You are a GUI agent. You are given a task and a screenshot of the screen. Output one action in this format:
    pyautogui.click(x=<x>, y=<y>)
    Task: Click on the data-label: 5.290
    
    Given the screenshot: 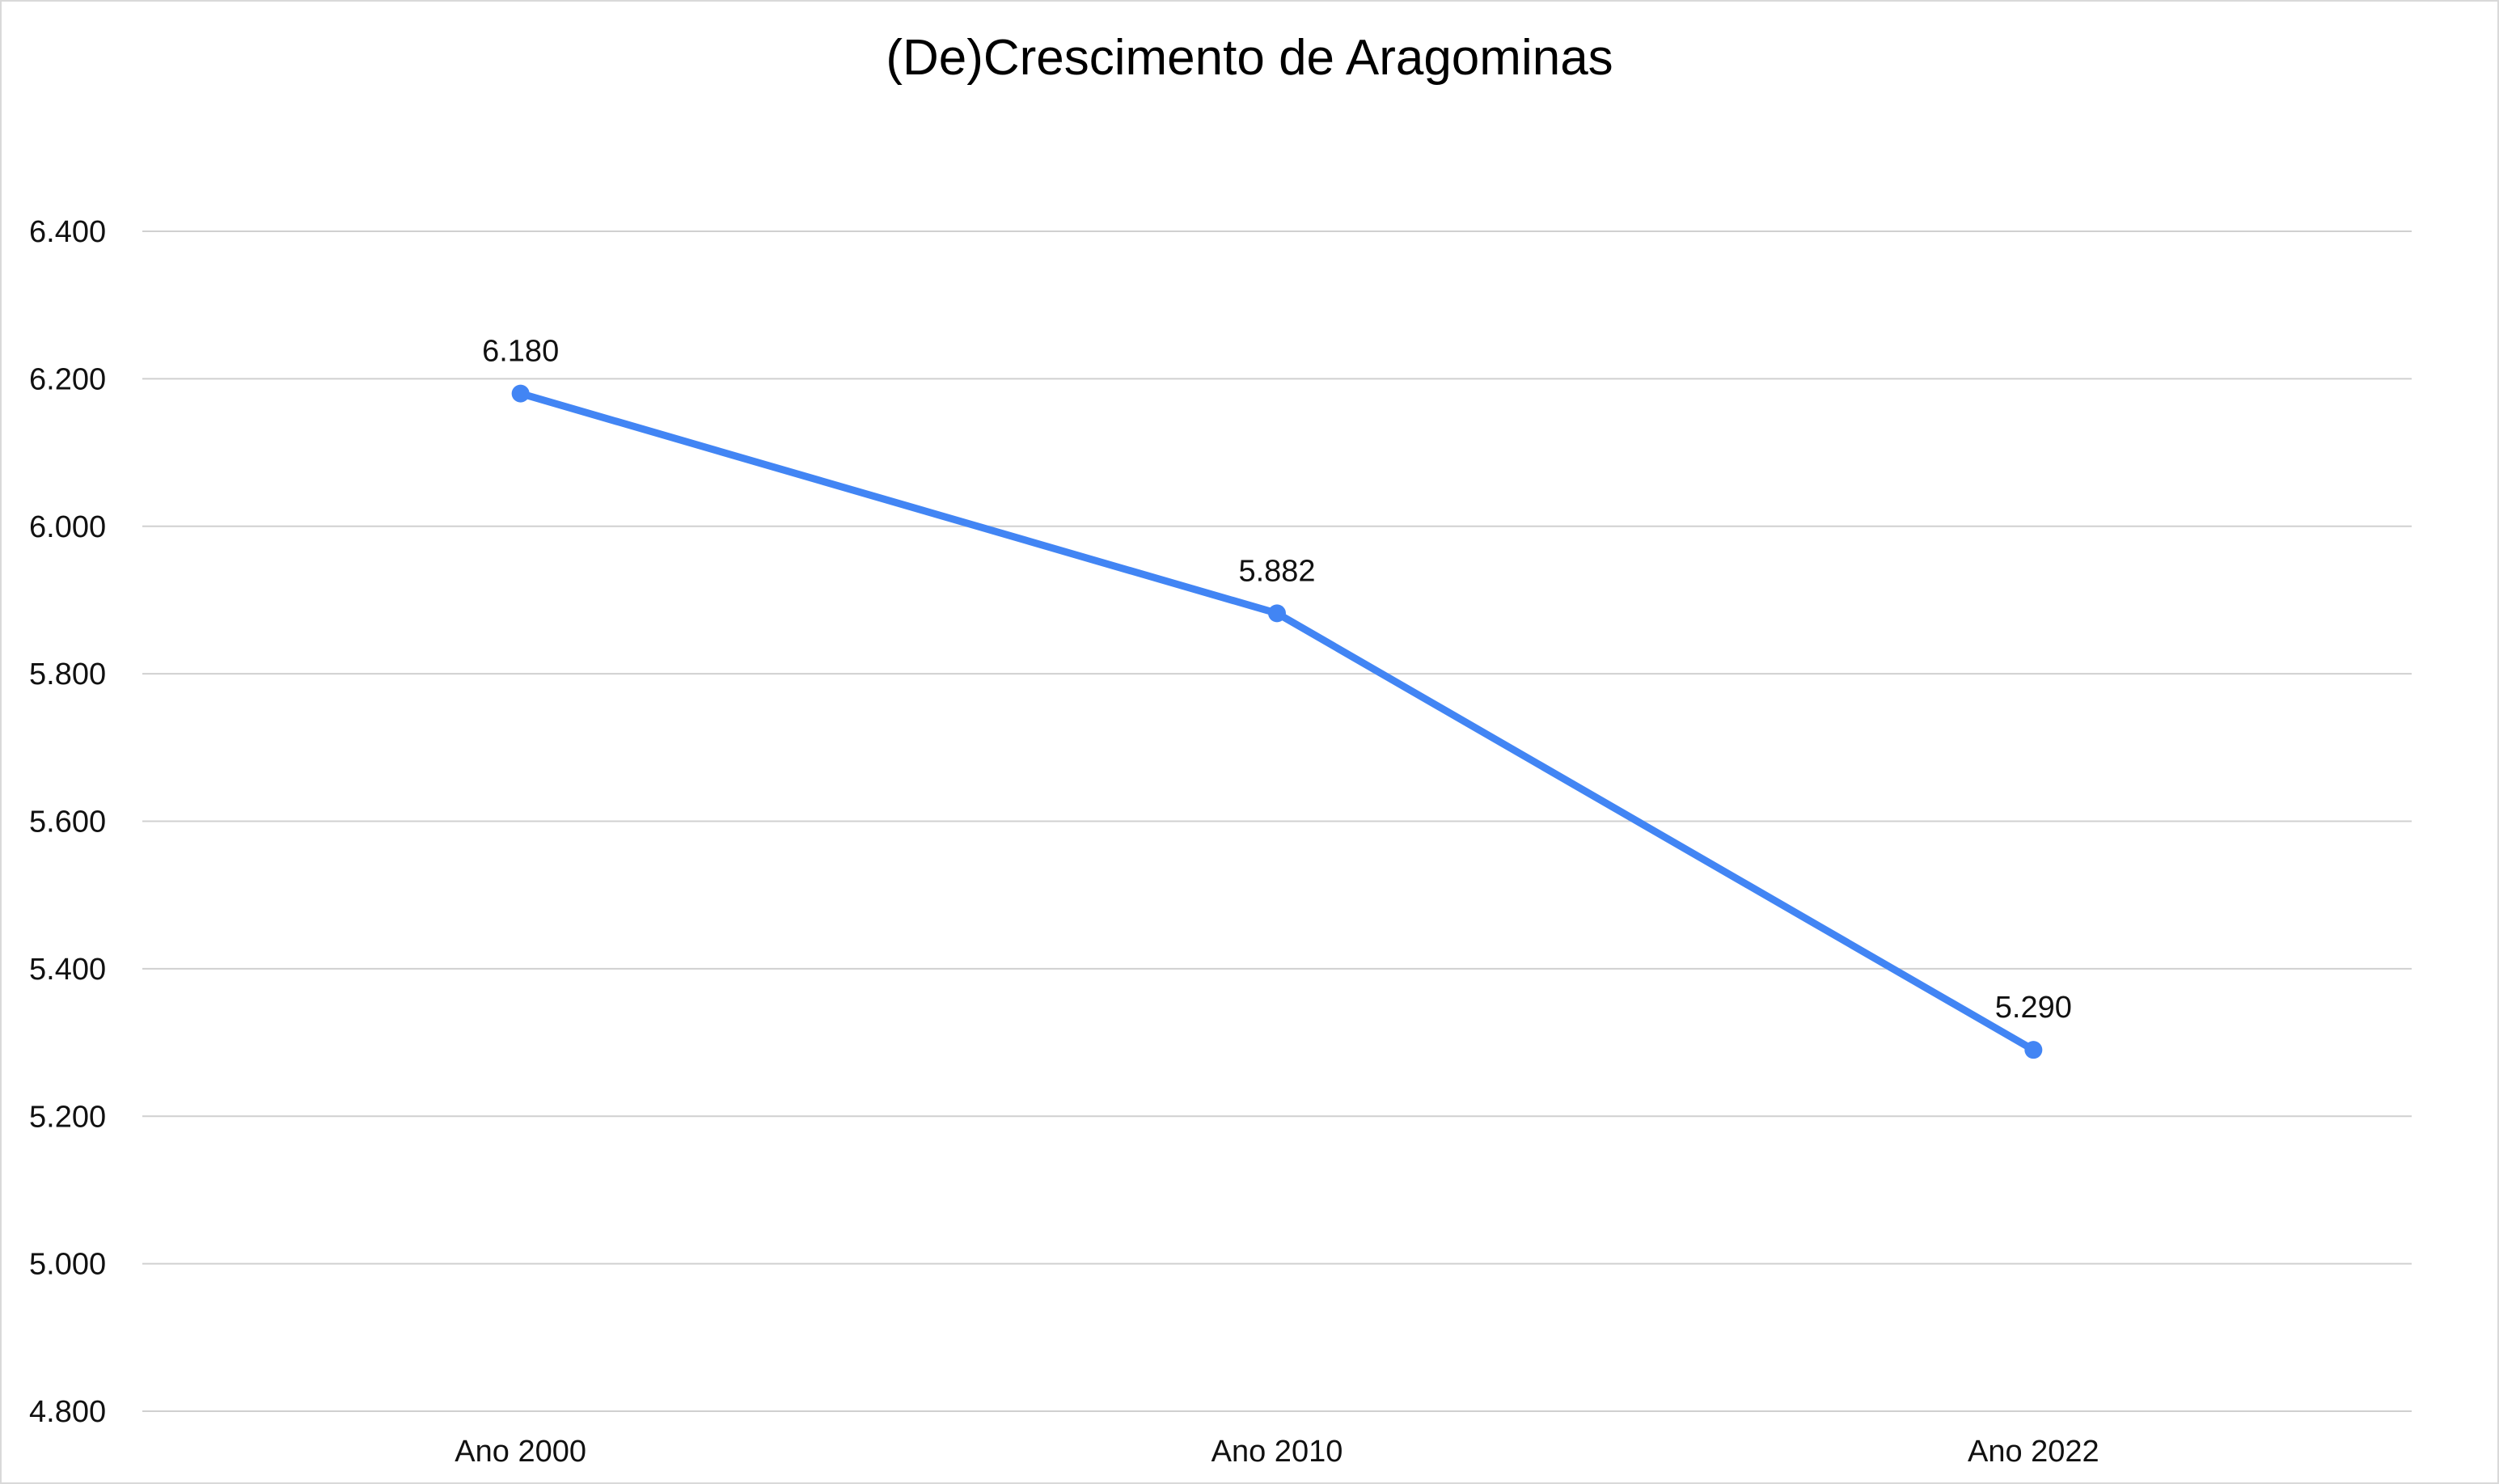 What is the action you would take?
    pyautogui.click(x=2033, y=1008)
    